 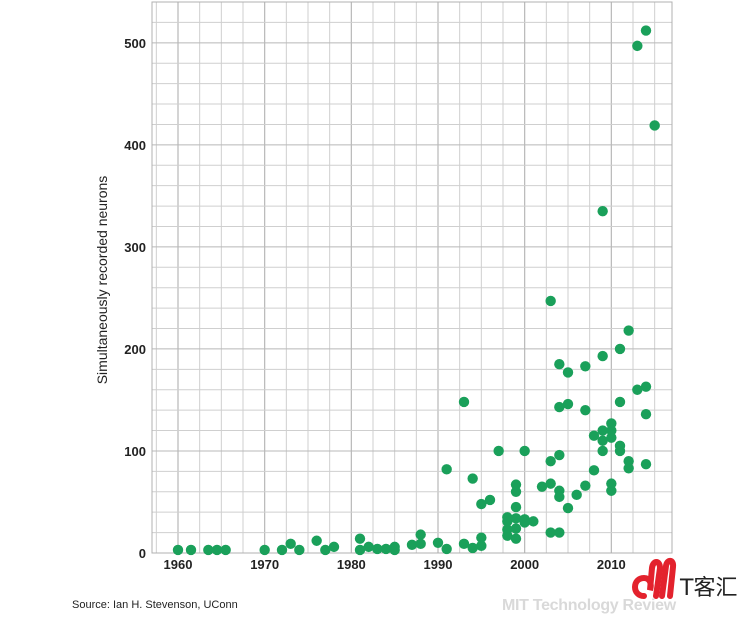 What do you see at coordinates (155, 605) in the screenshot?
I see `source-caption: Source: Ian H. Stevenson, UConn` at bounding box center [155, 605].